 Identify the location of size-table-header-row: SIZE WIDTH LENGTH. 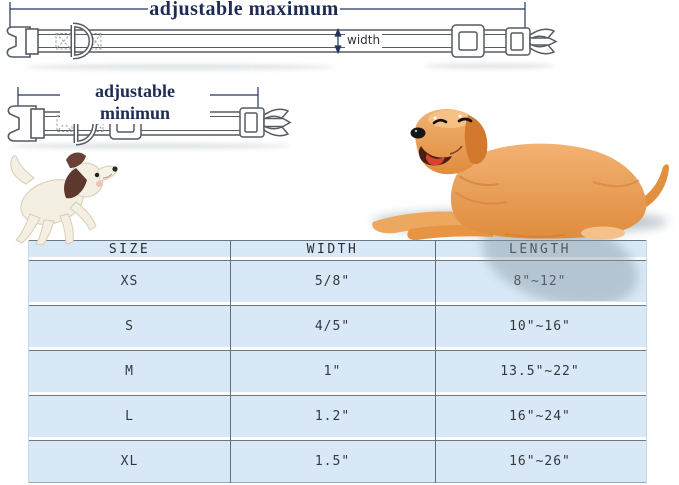
(337, 248).